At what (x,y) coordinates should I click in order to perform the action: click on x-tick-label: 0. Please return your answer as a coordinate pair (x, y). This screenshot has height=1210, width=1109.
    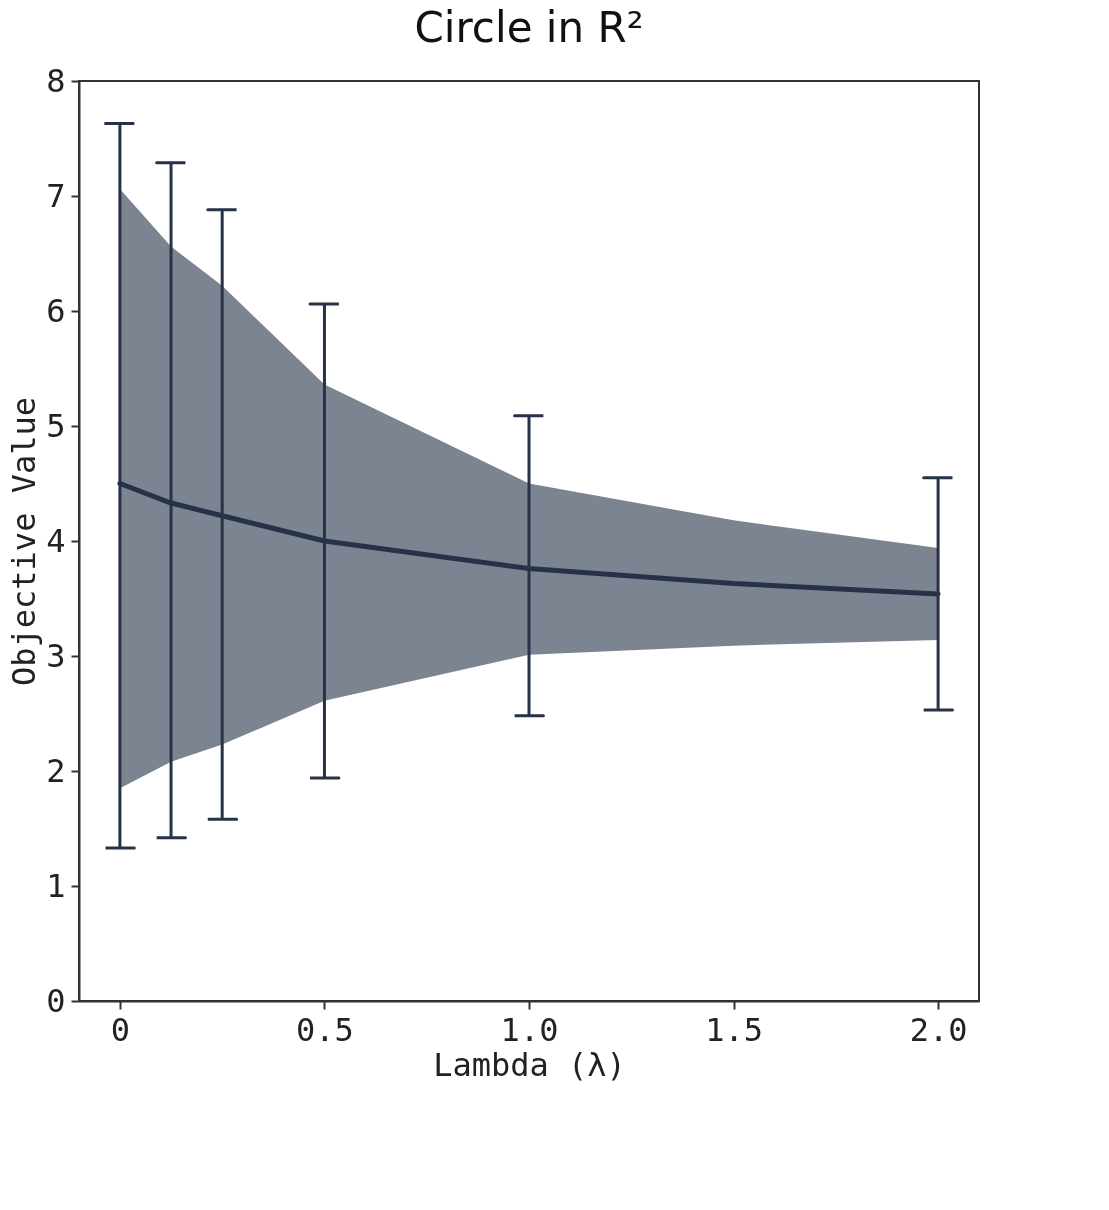
    Looking at the image, I should click on (120, 1029).